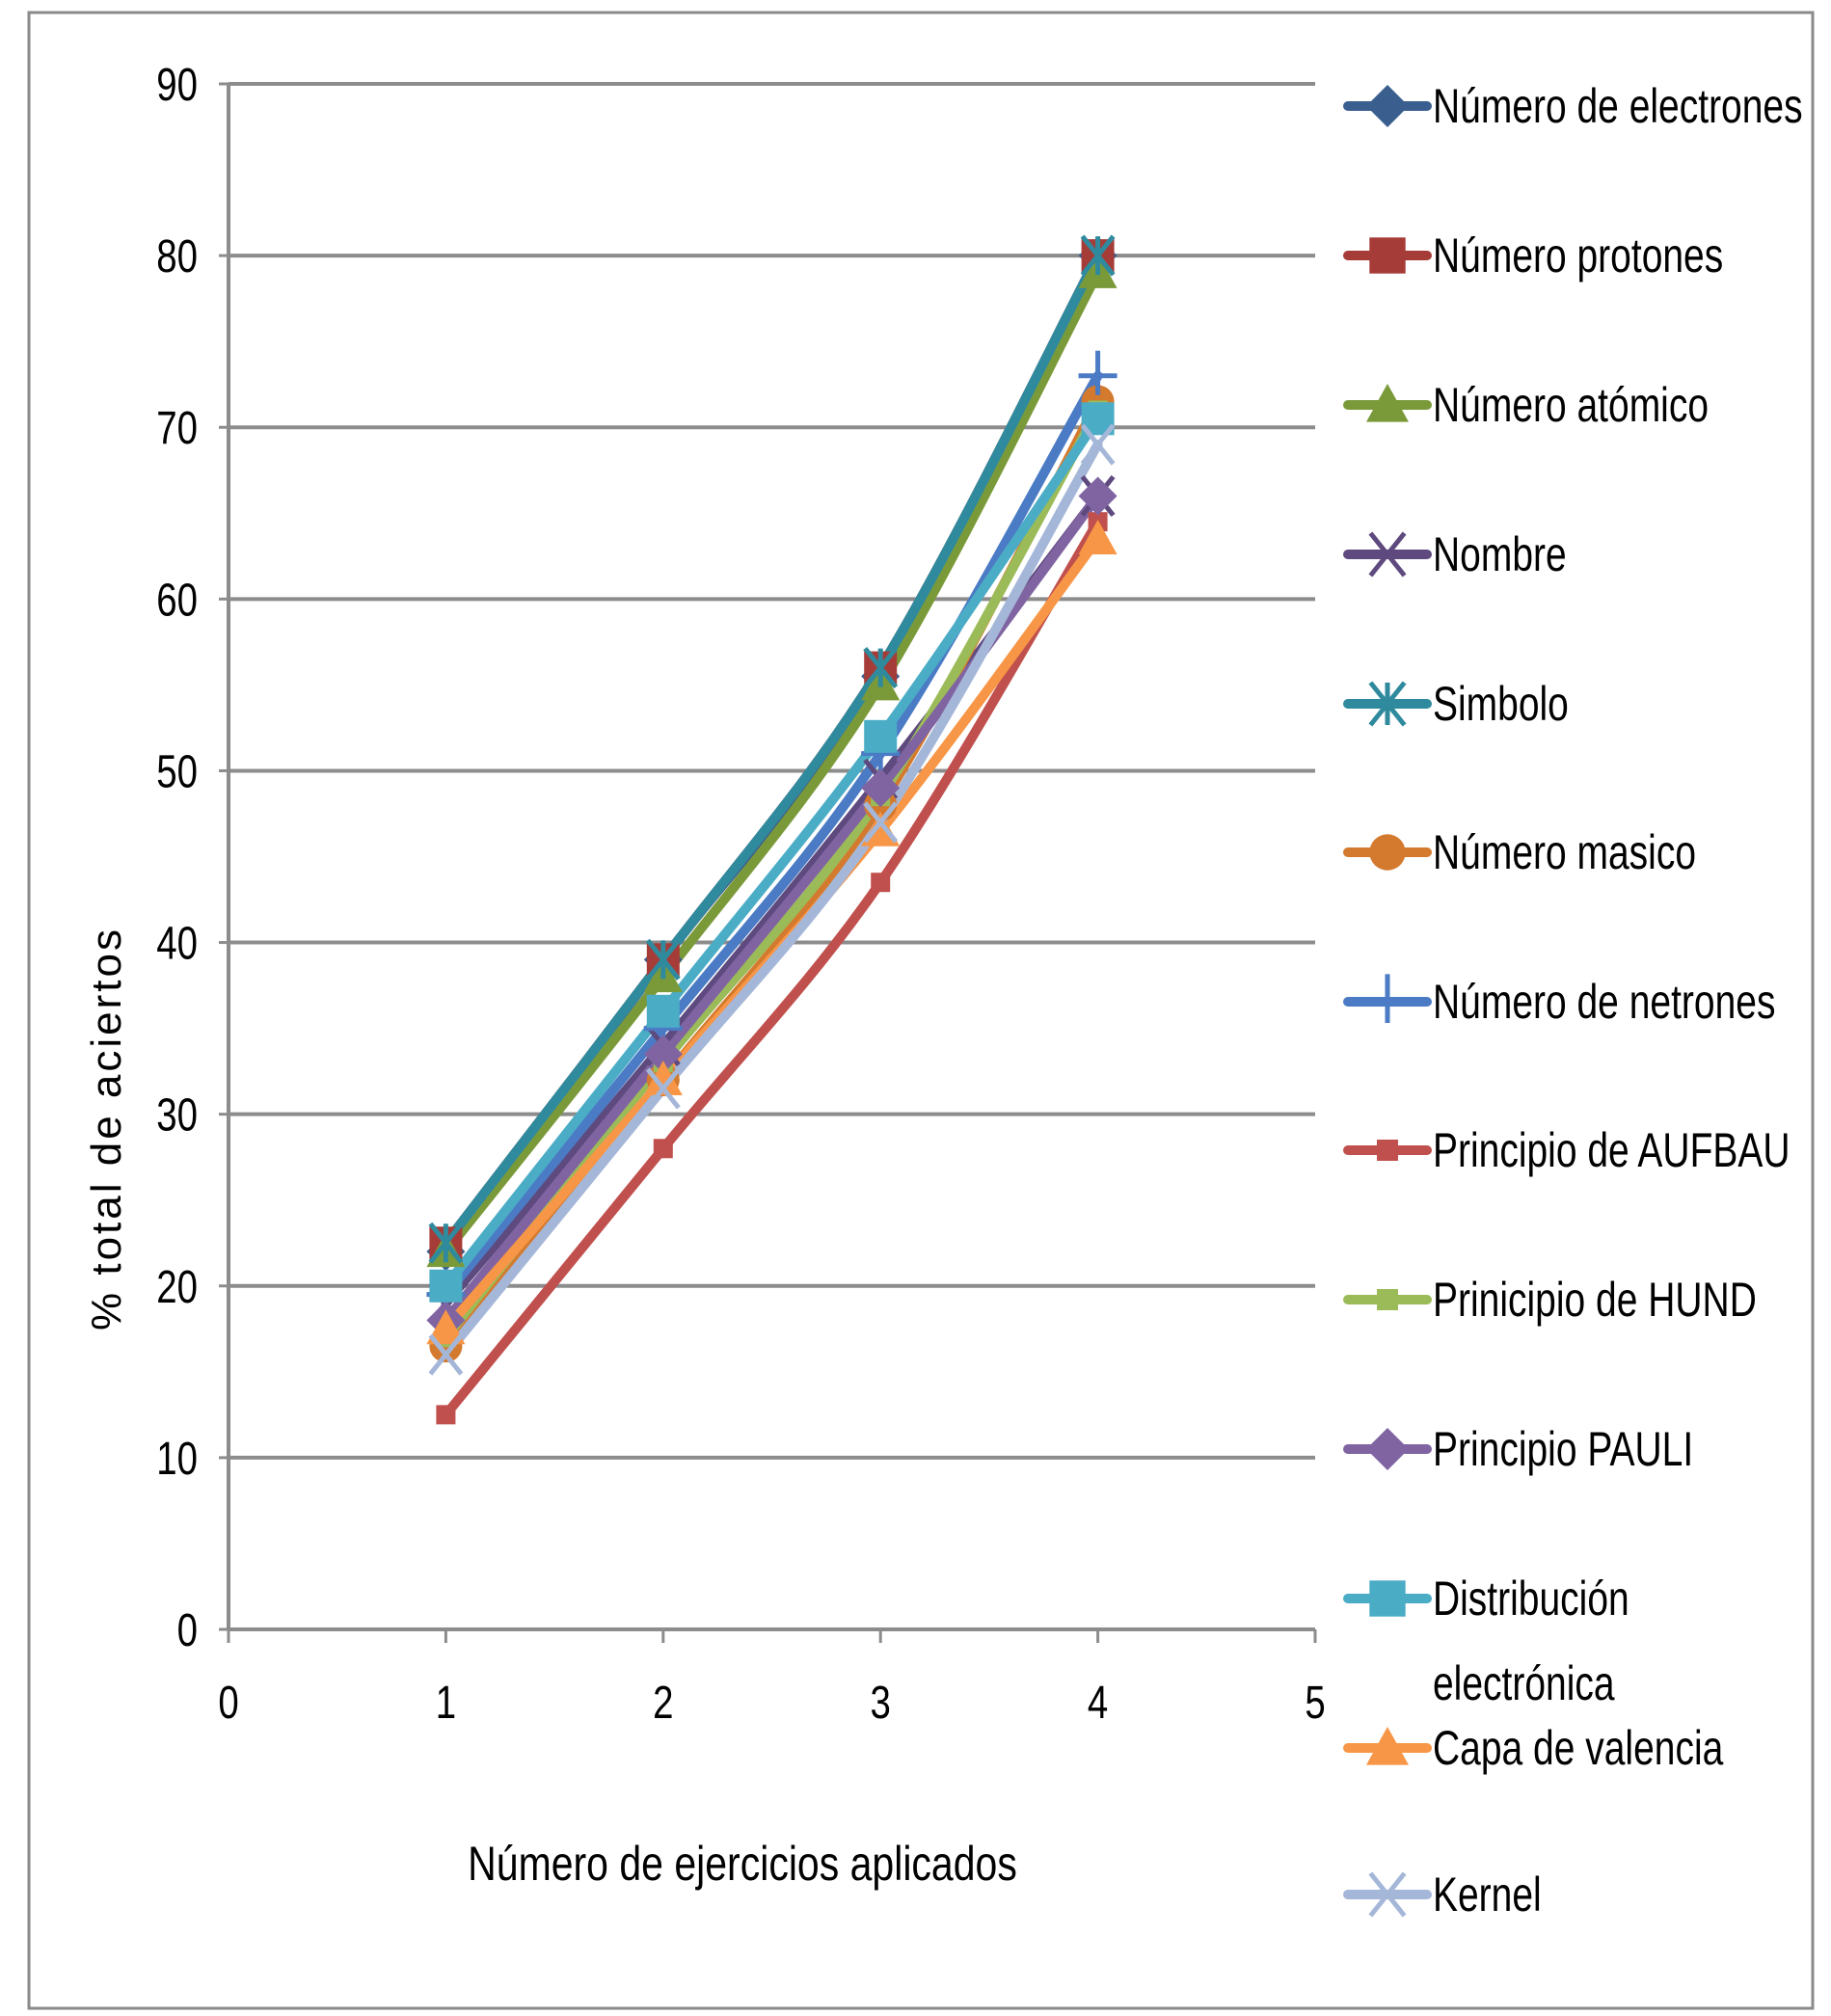 The image size is (1831, 2016). I want to click on legend-label: Número protones, so click(1578, 255).